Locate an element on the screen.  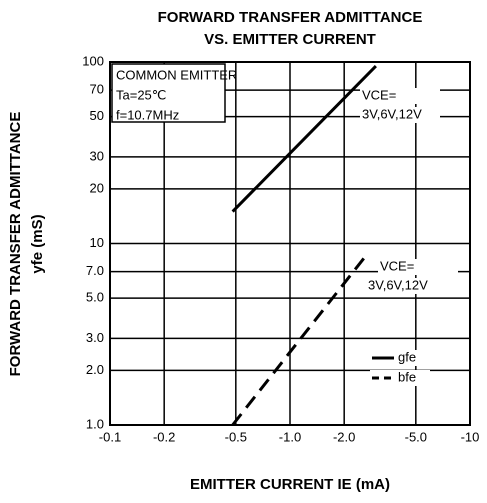
y-axis-label: FORWARD TRANSFER ADMITTANCE is located at coordinates (15, 244).